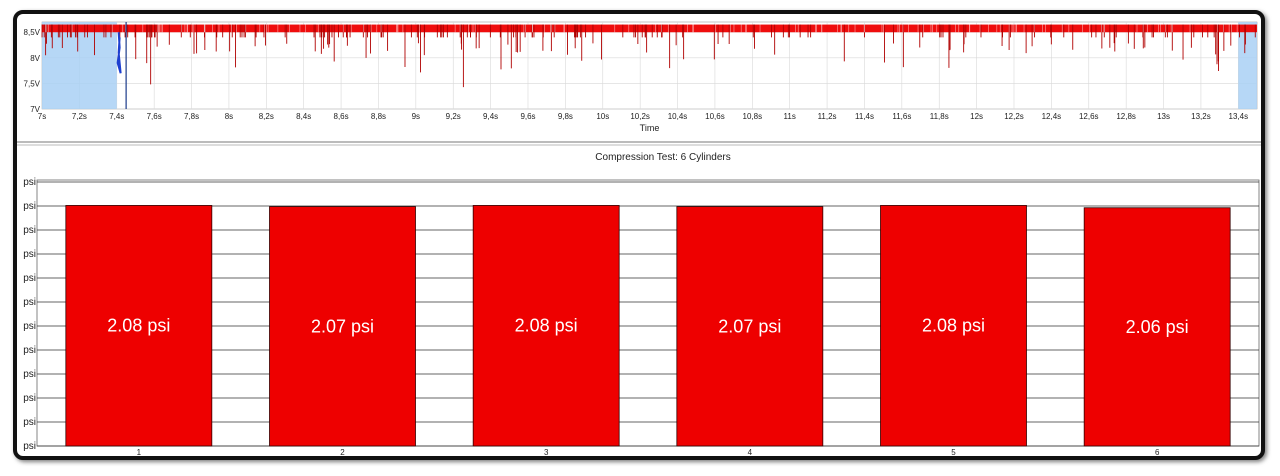  What do you see at coordinates (191, 116) in the screenshot?
I see `overview-x-tick-label: 7,8s` at bounding box center [191, 116].